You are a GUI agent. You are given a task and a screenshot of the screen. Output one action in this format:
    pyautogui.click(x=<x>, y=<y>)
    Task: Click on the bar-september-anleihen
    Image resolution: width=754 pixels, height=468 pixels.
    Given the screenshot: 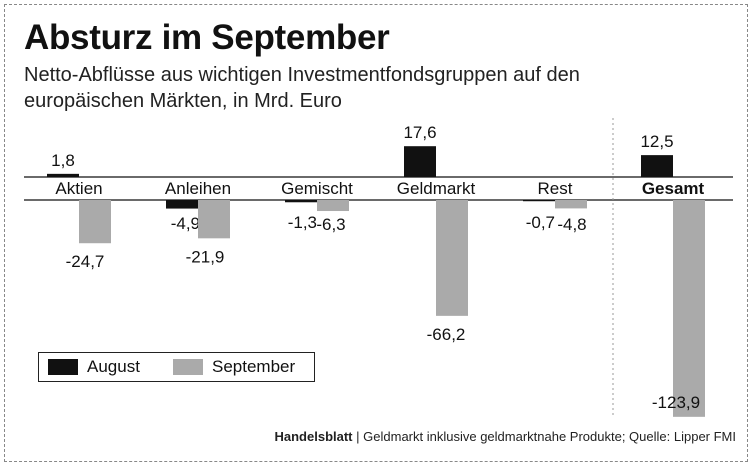 What is the action you would take?
    pyautogui.click(x=214, y=219)
    